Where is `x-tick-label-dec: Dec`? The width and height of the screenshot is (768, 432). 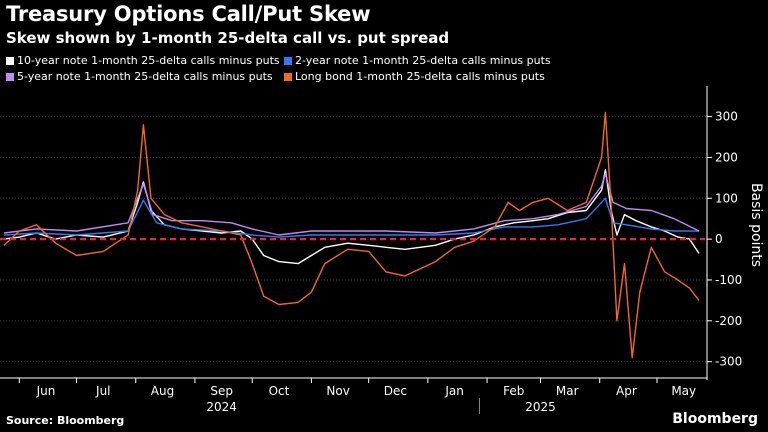 x-tick-label-dec: Dec is located at coordinates (395, 391).